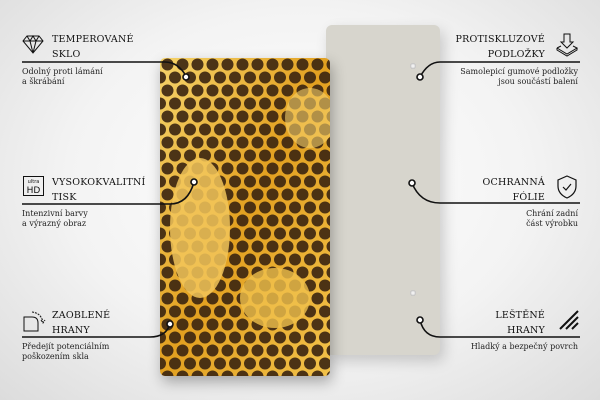 Image resolution: width=600 pixels, height=400 pixels. Describe the element at coordinates (93, 39) in the screenshot. I see `title-line: TEMPEROVANÉ` at that location.